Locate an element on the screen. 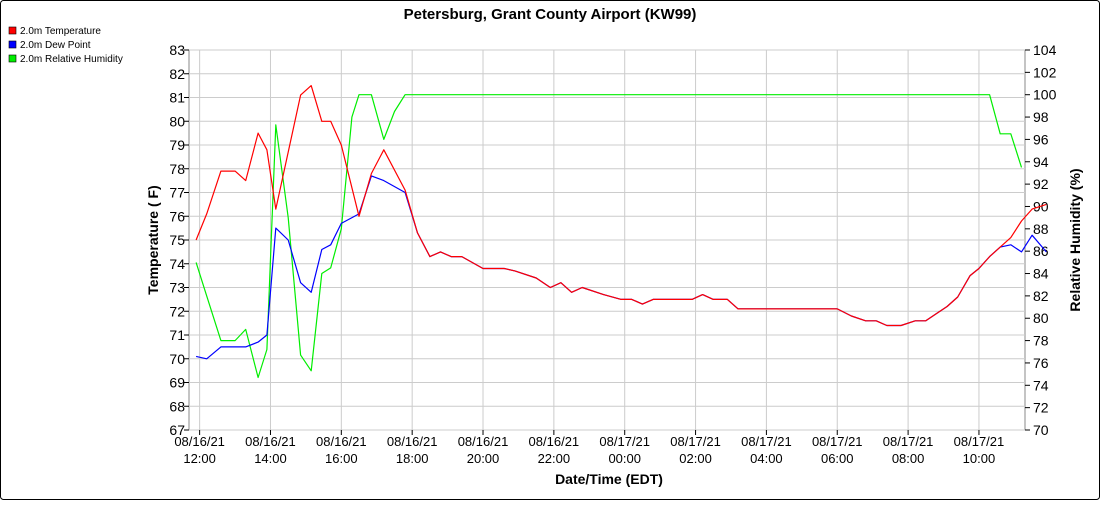 This screenshot has height=505, width=1100. y-axis-label-left: Temperature ( F) is located at coordinates (153, 239).